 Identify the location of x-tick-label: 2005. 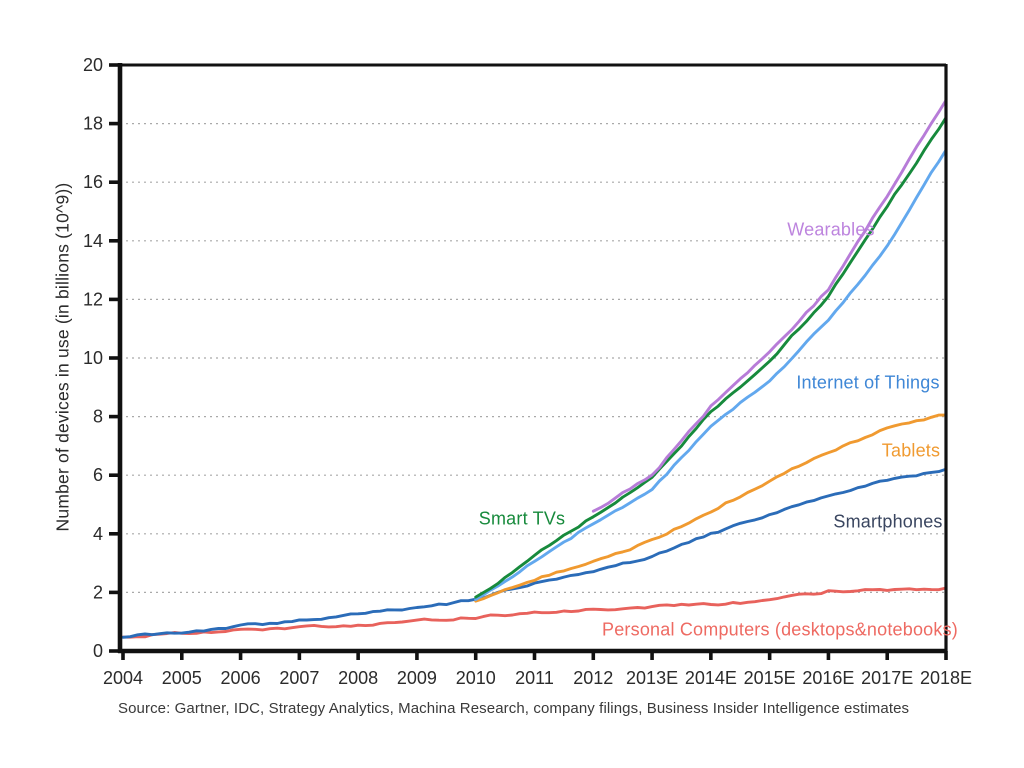
(182, 678).